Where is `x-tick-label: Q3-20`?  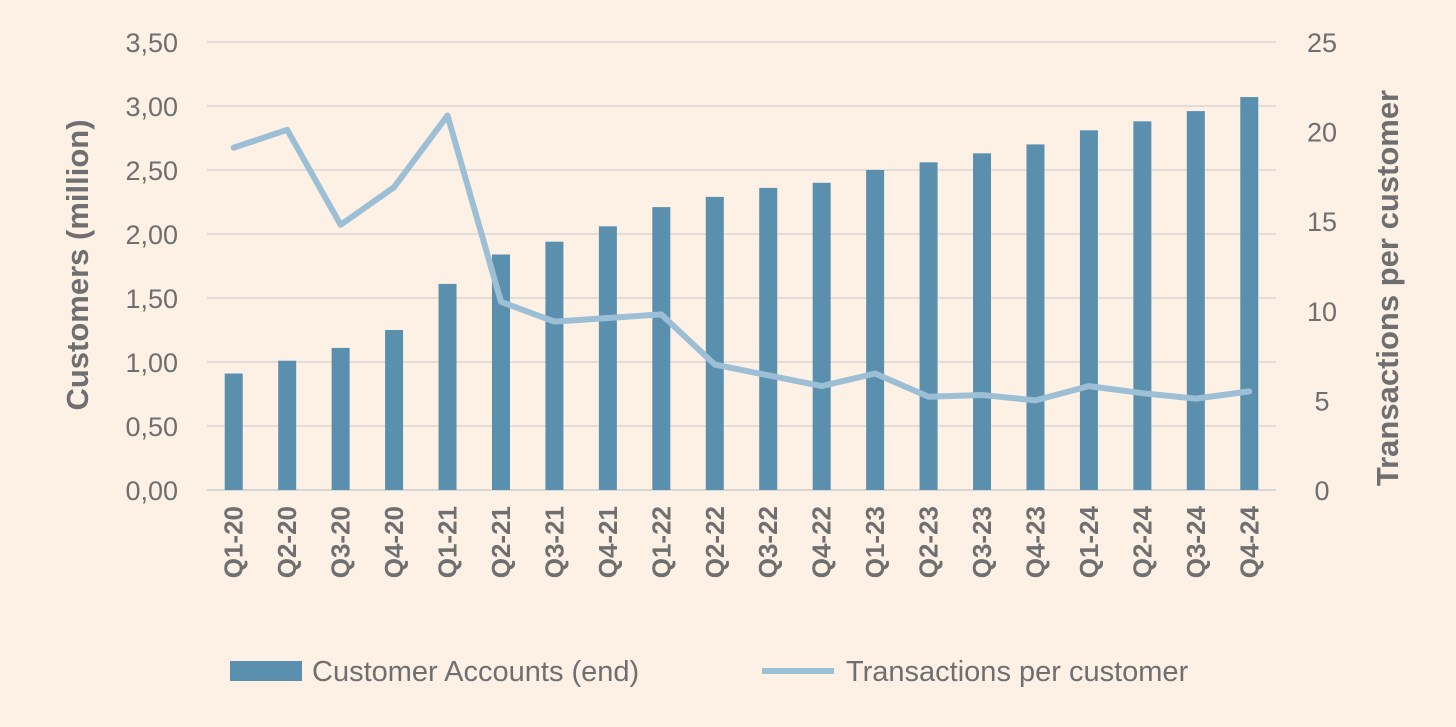
x-tick-label: Q3-20 is located at coordinates (341, 542).